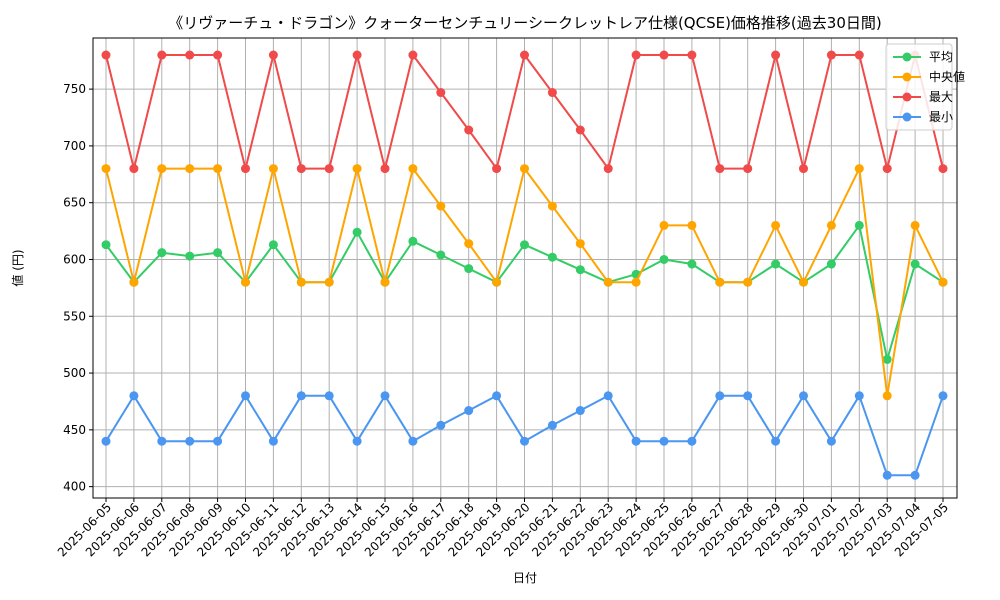 This screenshot has height=600, width=1000. I want to click on y-tick-label: 500, so click(74, 373).